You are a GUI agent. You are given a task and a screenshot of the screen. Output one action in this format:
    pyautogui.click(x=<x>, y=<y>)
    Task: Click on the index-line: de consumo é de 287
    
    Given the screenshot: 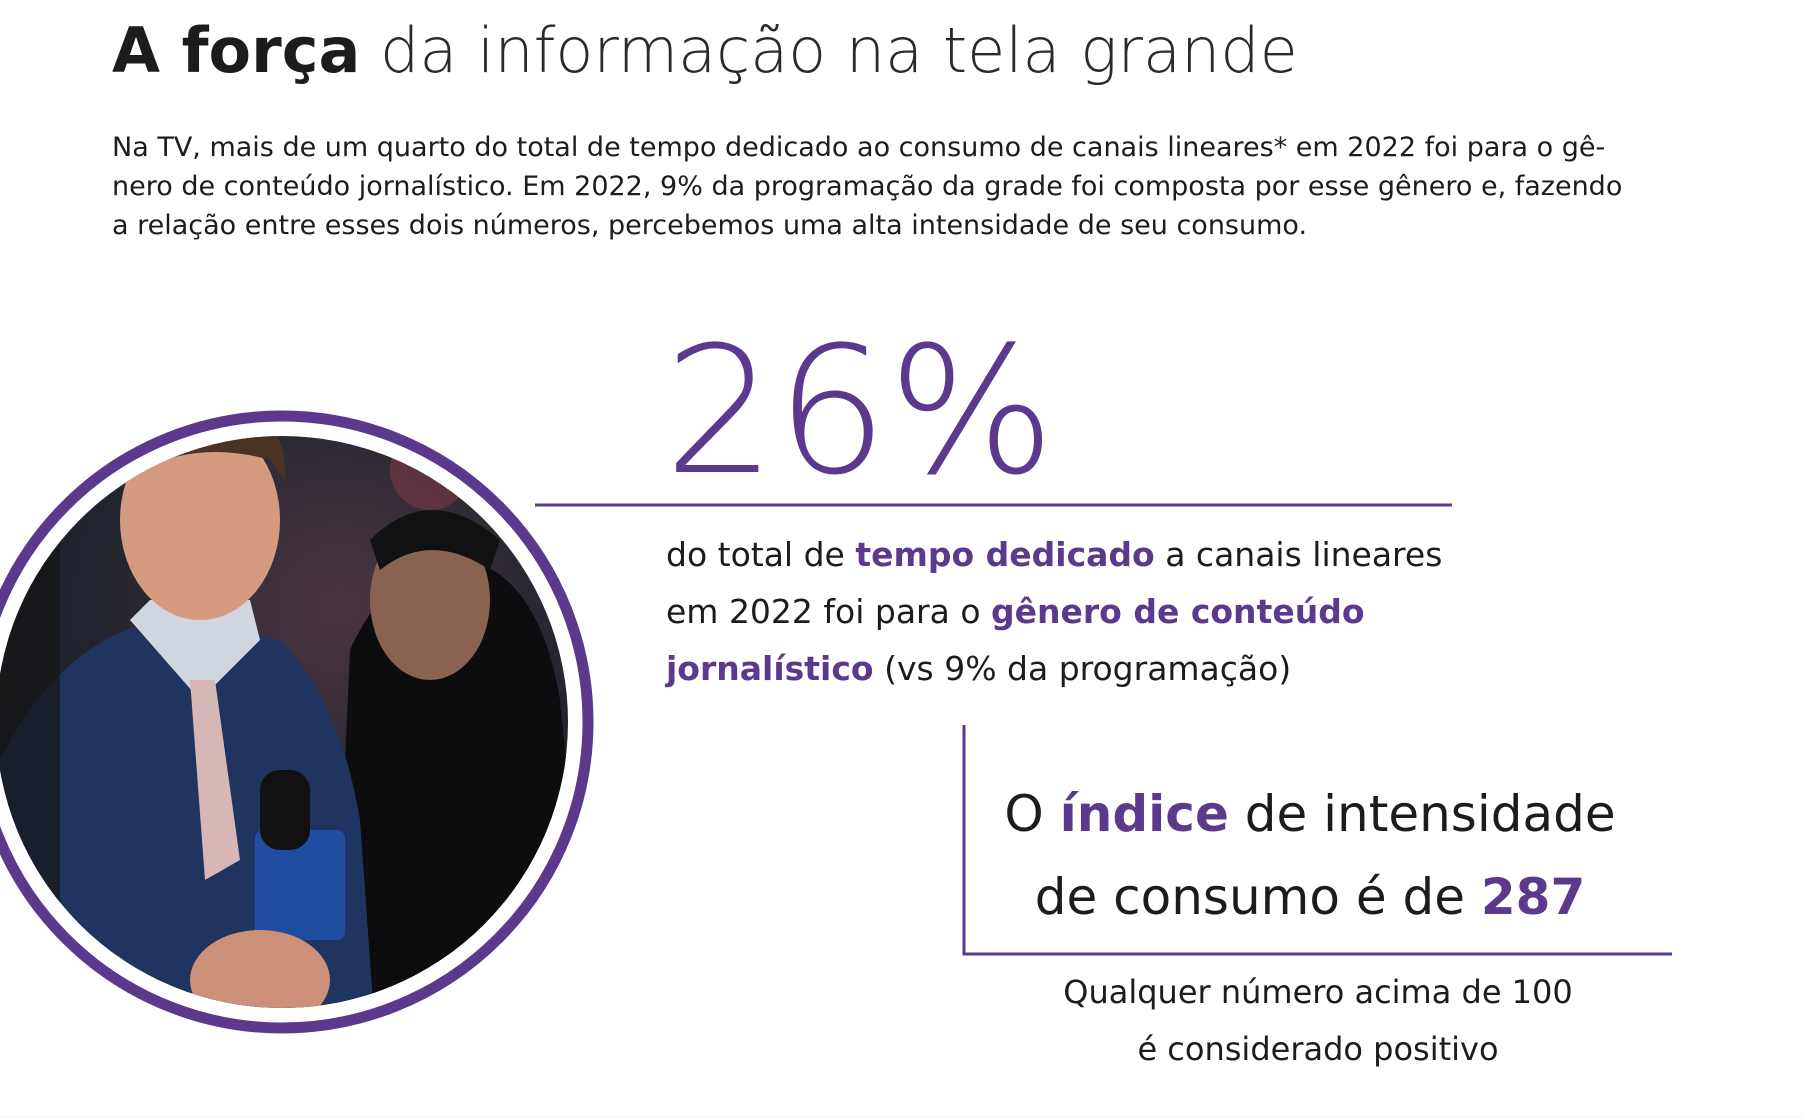 What is the action you would take?
    pyautogui.click(x=1310, y=897)
    